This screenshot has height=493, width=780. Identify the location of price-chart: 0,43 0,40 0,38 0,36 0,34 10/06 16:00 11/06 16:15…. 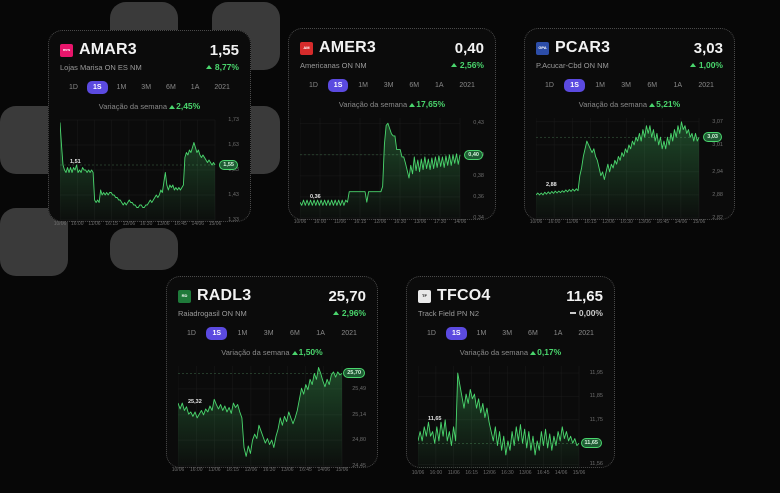
(389, 172).